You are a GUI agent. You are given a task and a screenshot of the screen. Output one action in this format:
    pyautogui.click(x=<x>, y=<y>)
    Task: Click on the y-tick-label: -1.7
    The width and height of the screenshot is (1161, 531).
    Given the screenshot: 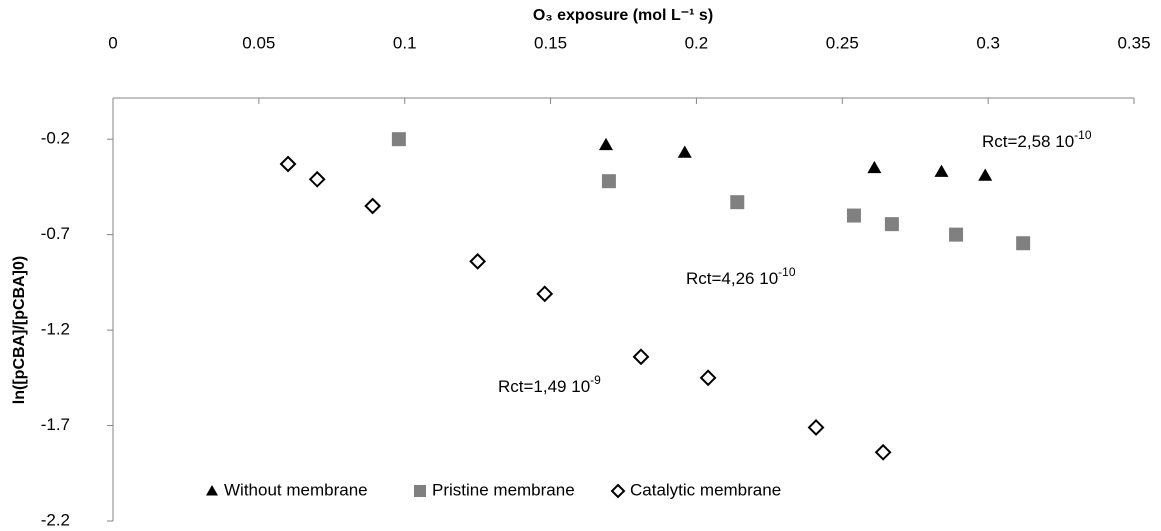 What is the action you would take?
    pyautogui.click(x=55, y=424)
    